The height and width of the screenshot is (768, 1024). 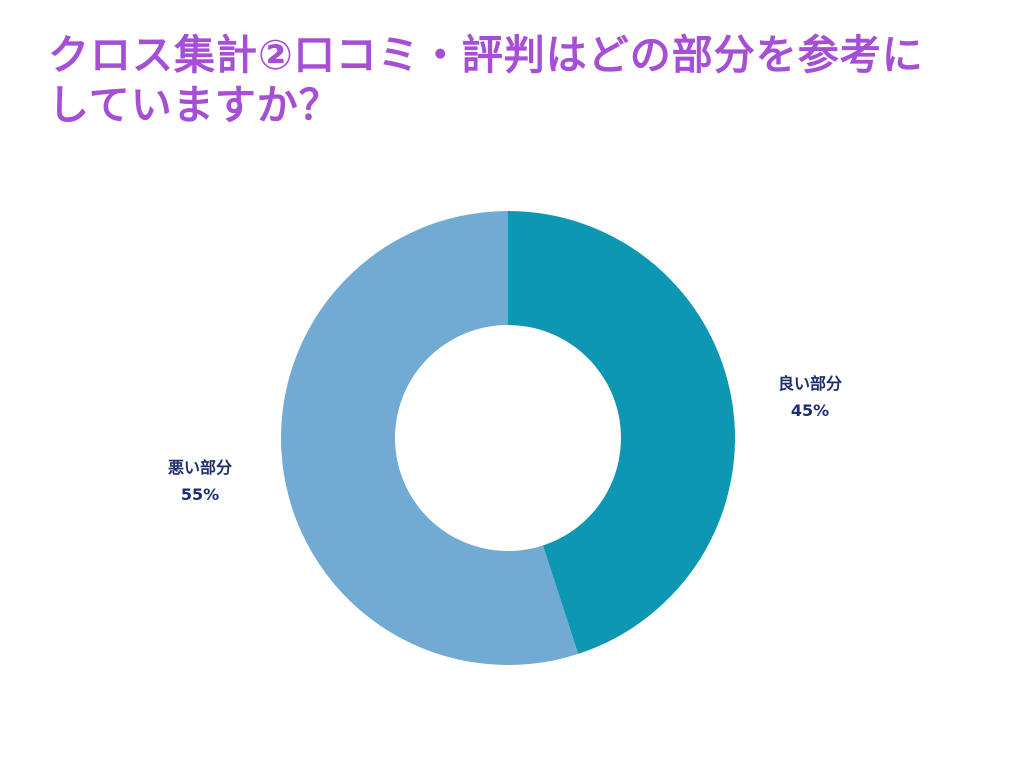 What do you see at coordinates (486, 55) in the screenshot?
I see `chart-title-line-1: クロス集計②口コミ・評判はどの部分を参考に` at bounding box center [486, 55].